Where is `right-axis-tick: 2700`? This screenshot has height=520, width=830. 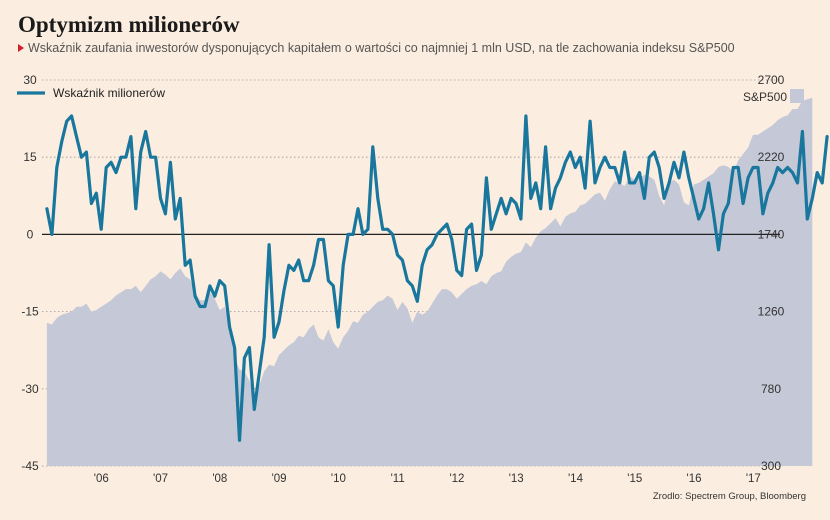
right-axis-tick: 2700 is located at coordinates (771, 80).